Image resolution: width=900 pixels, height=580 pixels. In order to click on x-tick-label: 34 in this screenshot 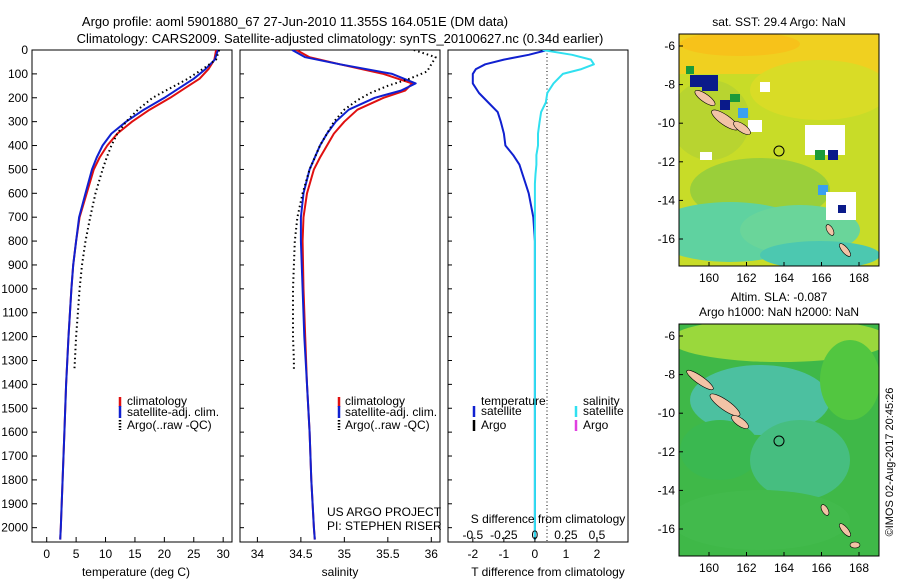, I will do `click(258, 554)`.